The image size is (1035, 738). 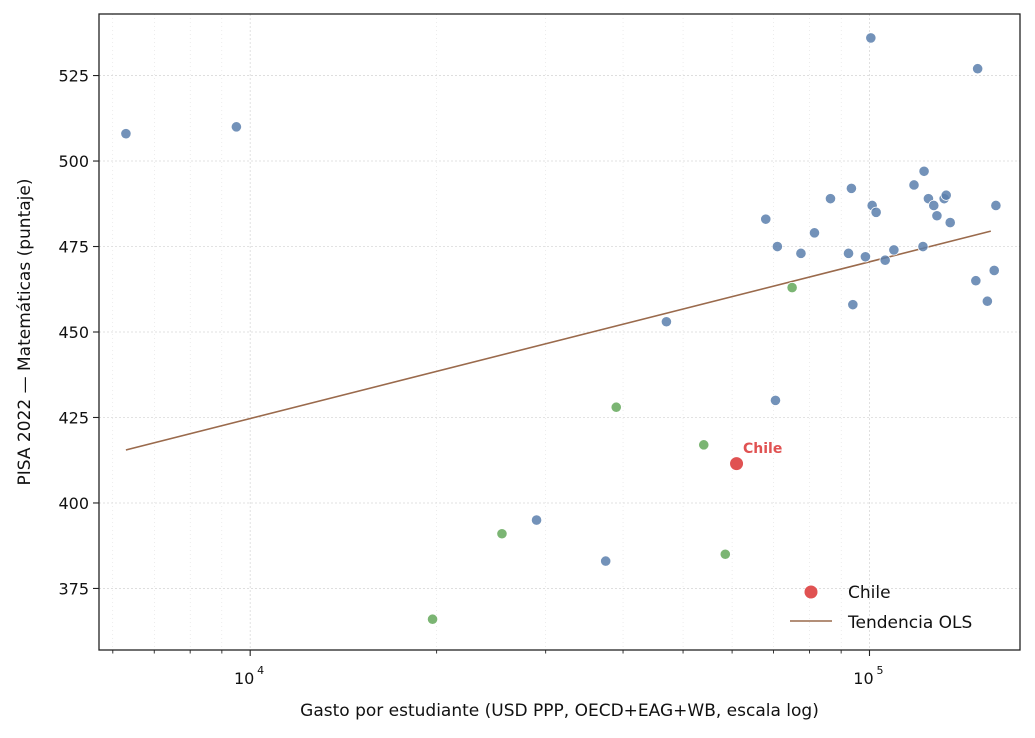 What do you see at coordinates (73, 503) in the screenshot?
I see `y-tick-label: 400` at bounding box center [73, 503].